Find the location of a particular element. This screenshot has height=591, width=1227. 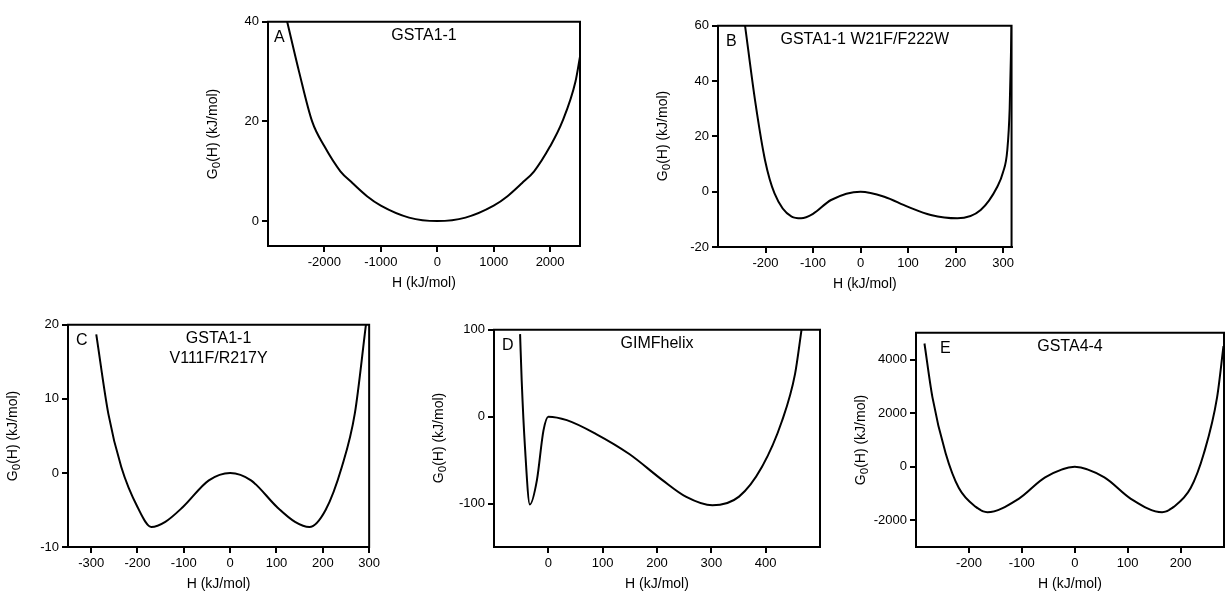

chart-title: GSTA1-1 is located at coordinates (424, 35).